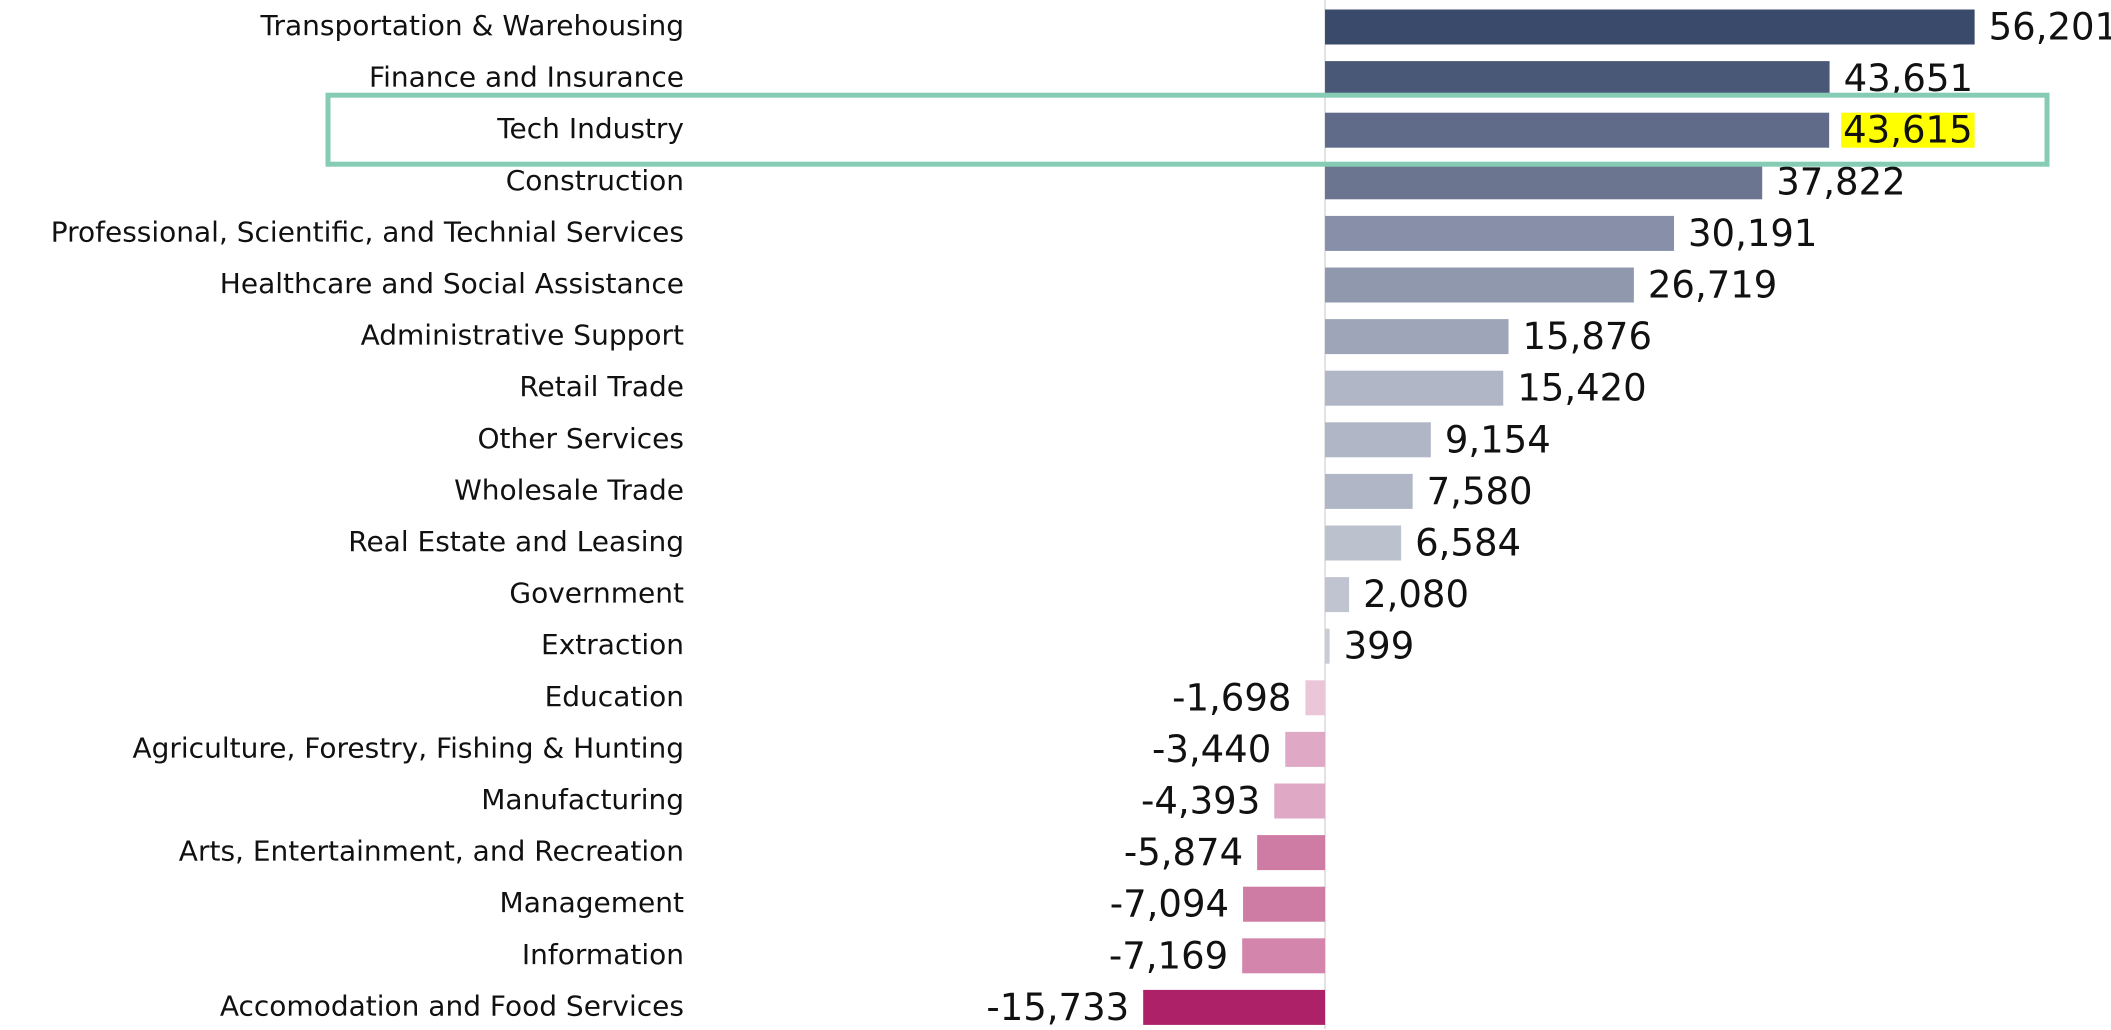 This screenshot has height=1030, width=2111. What do you see at coordinates (1379, 646) in the screenshot?
I see `value-label: 399` at bounding box center [1379, 646].